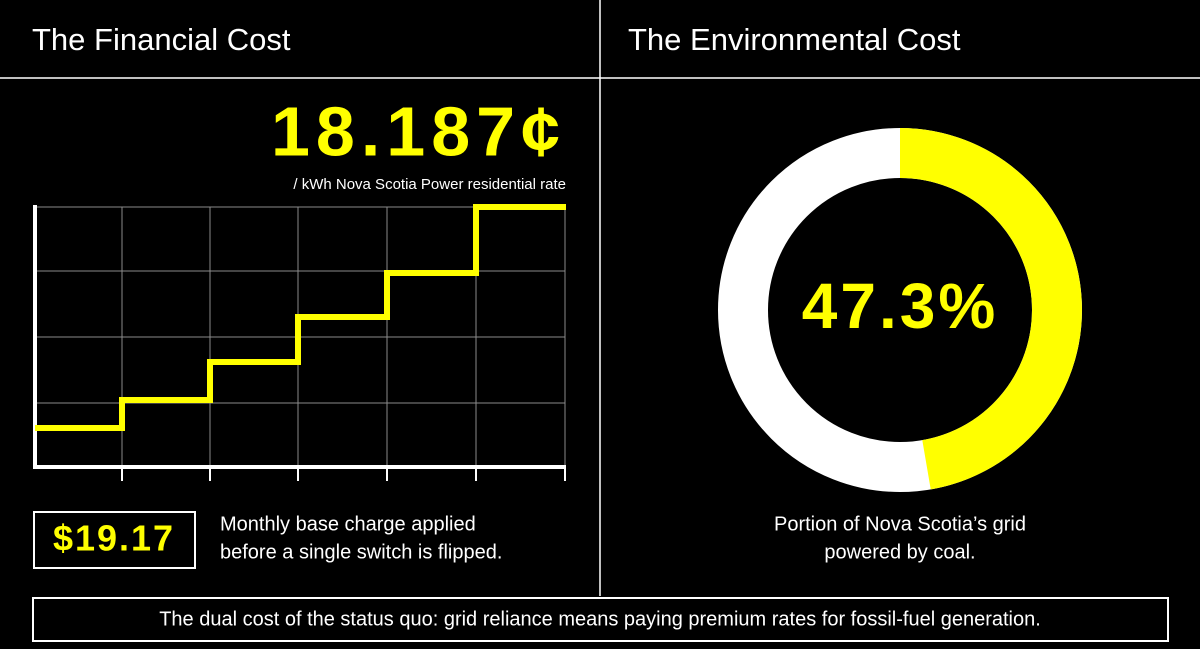 The width and height of the screenshot is (1200, 649). Describe the element at coordinates (899, 552) in the screenshot. I see `env-caption: powered by coal.` at that location.